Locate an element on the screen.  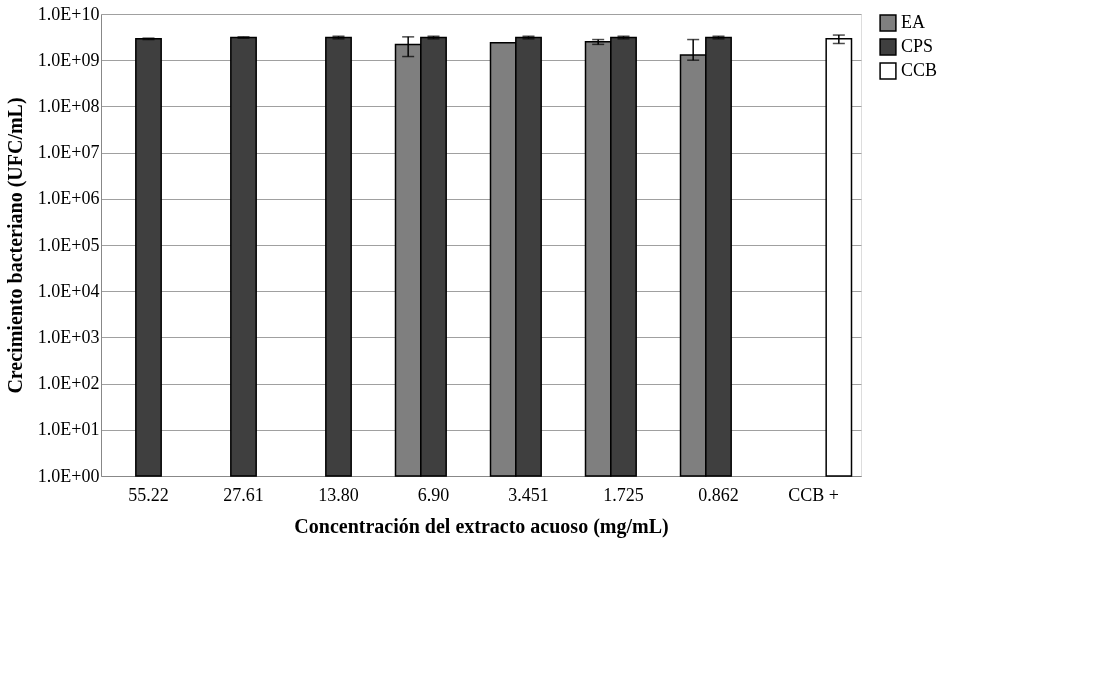
y-tick-label: 1.0E+01 is located at coordinates (68, 429).